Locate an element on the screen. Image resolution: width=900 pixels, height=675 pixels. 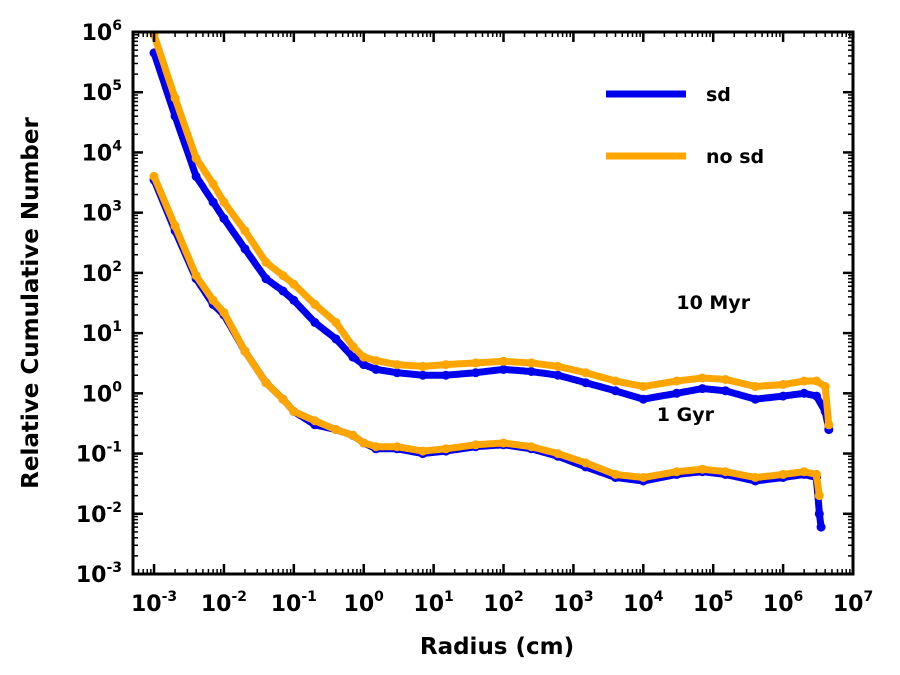
x-tick-label: 100 is located at coordinates (364, 603).